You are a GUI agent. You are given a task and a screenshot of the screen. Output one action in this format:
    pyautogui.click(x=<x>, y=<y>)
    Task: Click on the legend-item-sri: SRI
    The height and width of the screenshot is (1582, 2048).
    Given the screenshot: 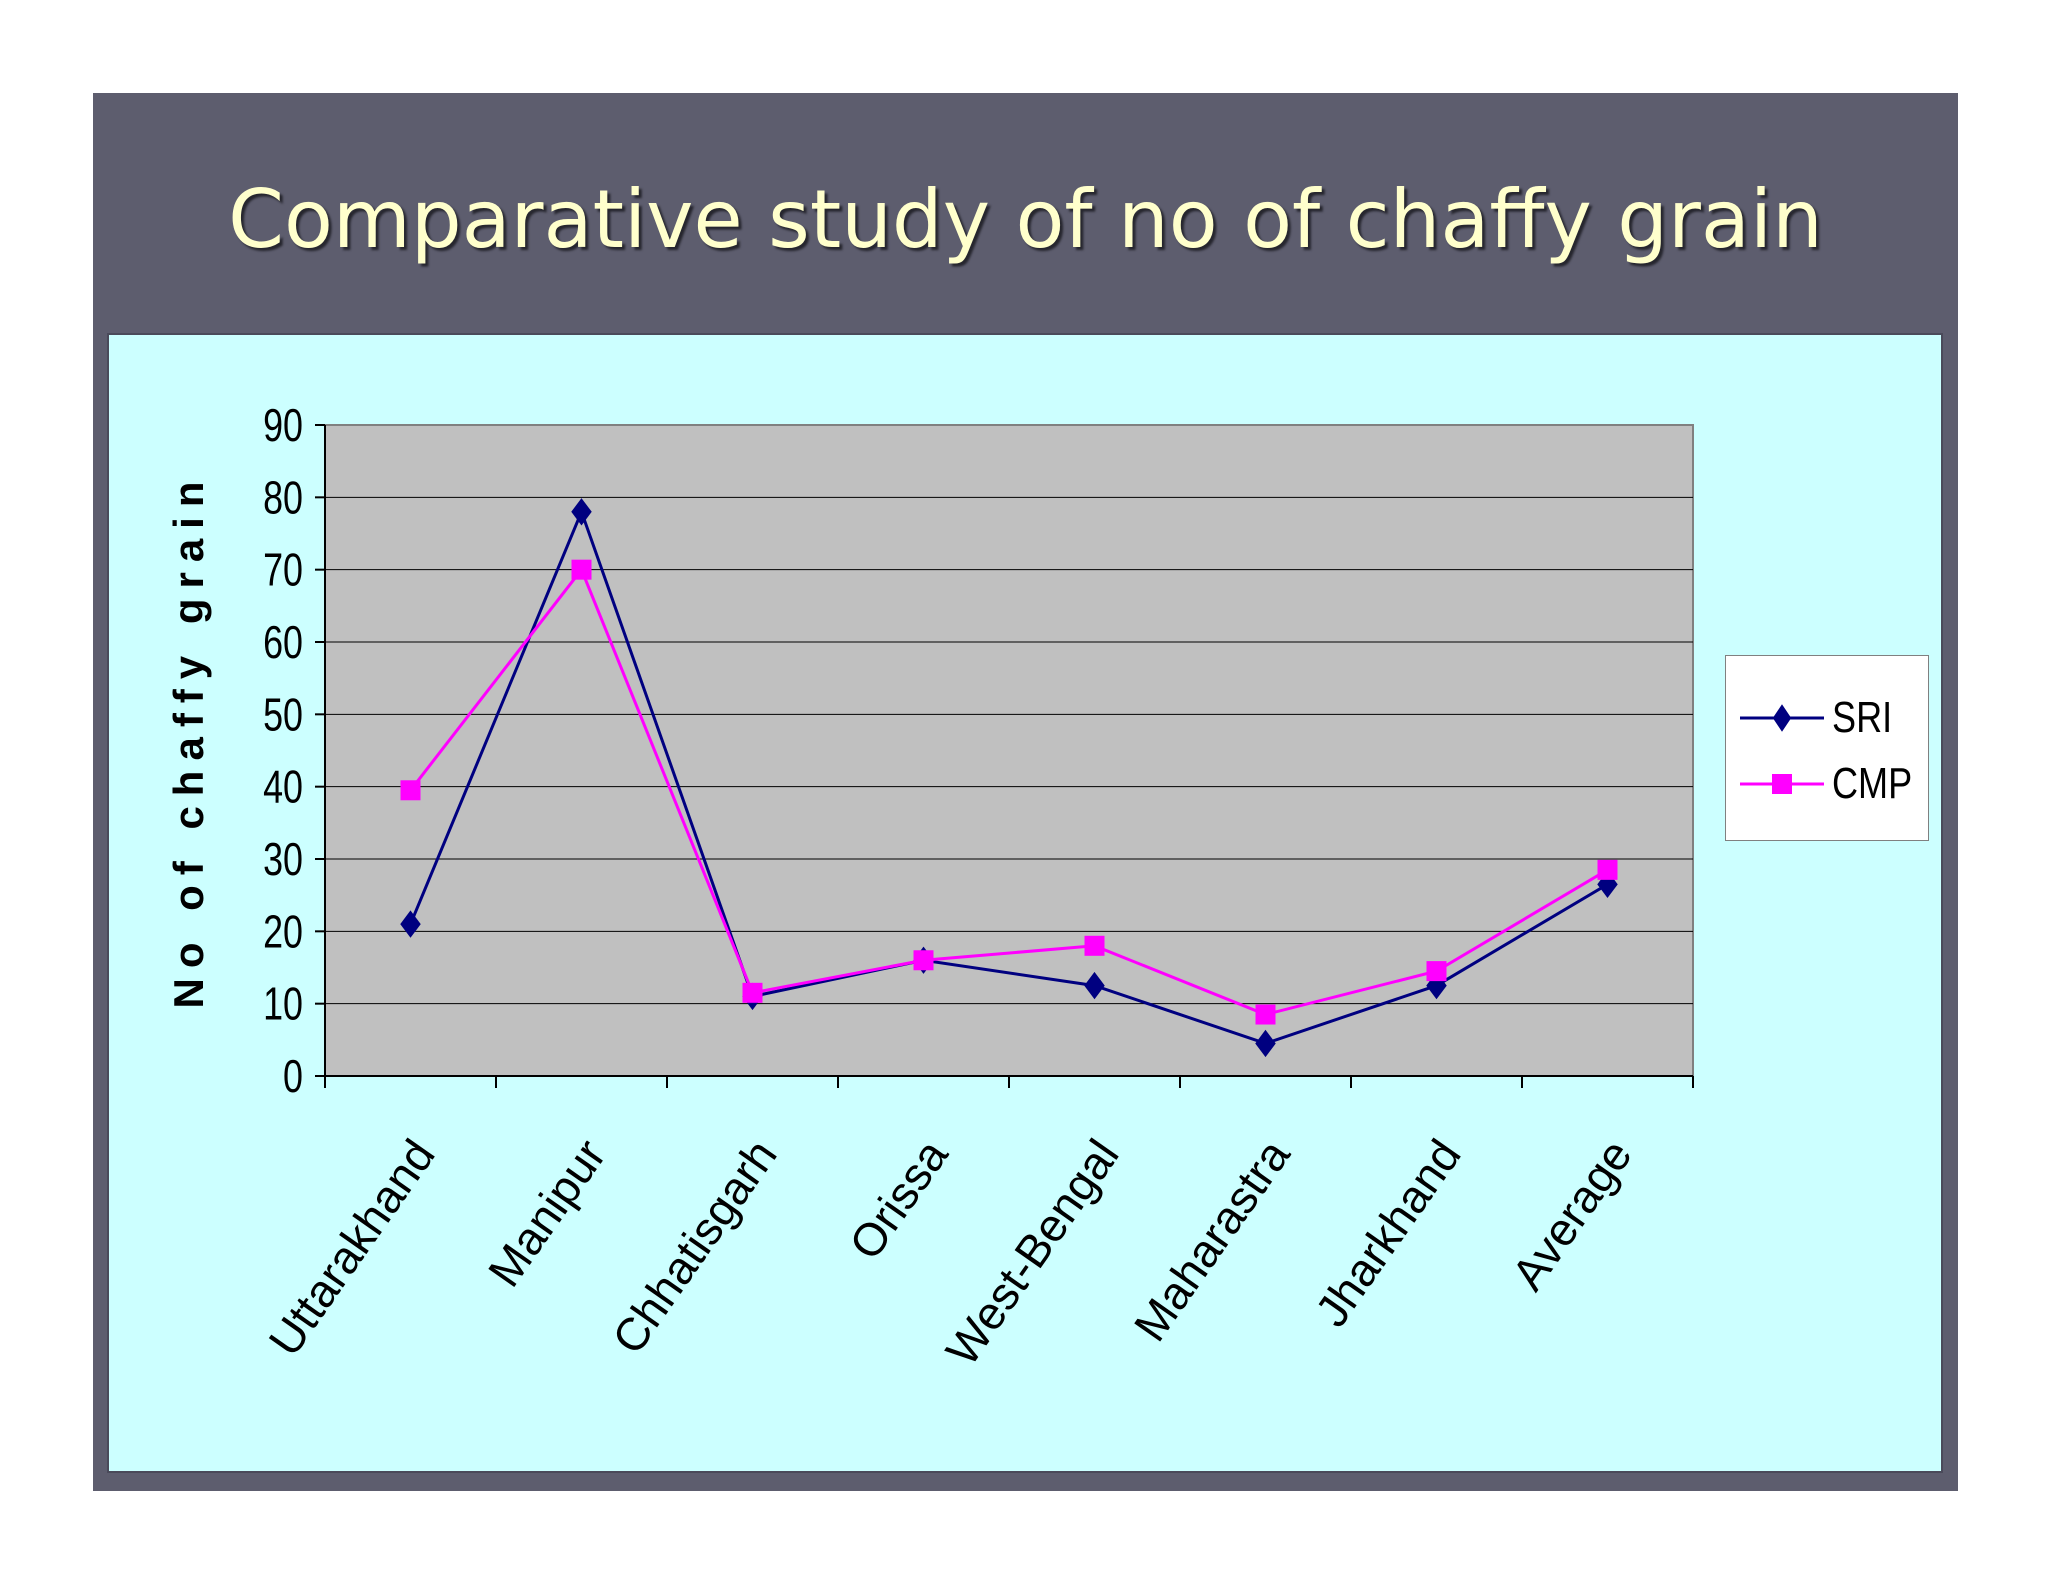 What is the action you would take?
    pyautogui.click(x=1822, y=718)
    